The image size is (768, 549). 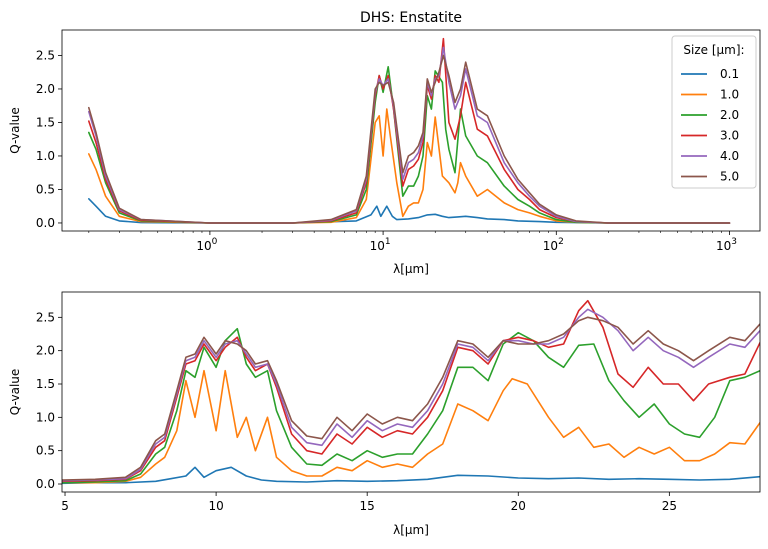 What do you see at coordinates (729, 136) in the screenshot?
I see `legend-entry: 3.0` at bounding box center [729, 136].